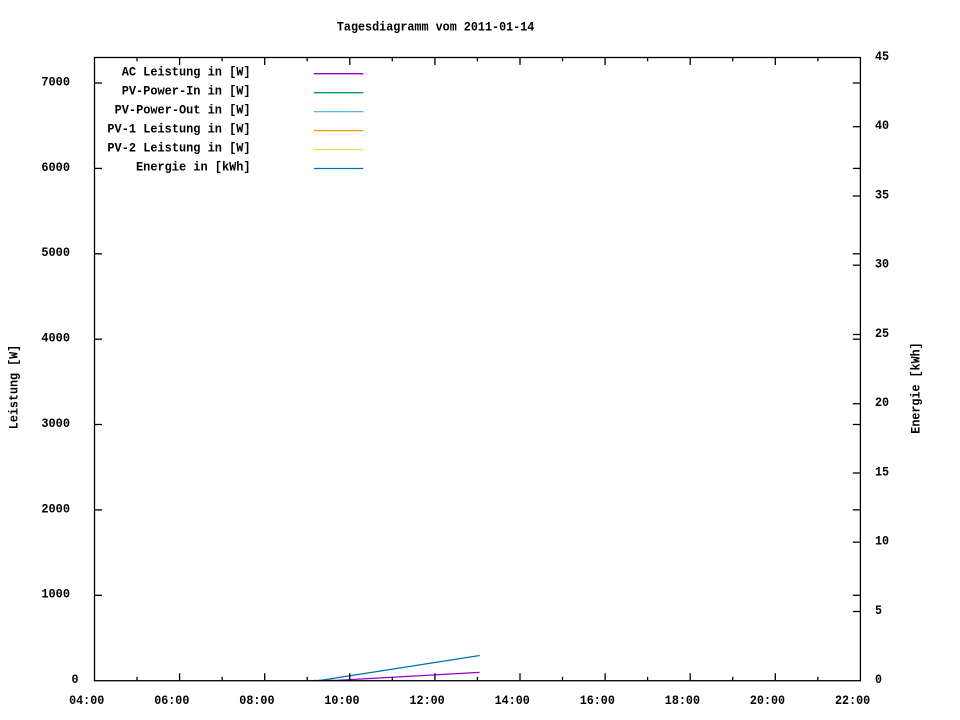 The width and height of the screenshot is (960, 720). I want to click on svg-text: PV-Power-In in [W], so click(186, 91).